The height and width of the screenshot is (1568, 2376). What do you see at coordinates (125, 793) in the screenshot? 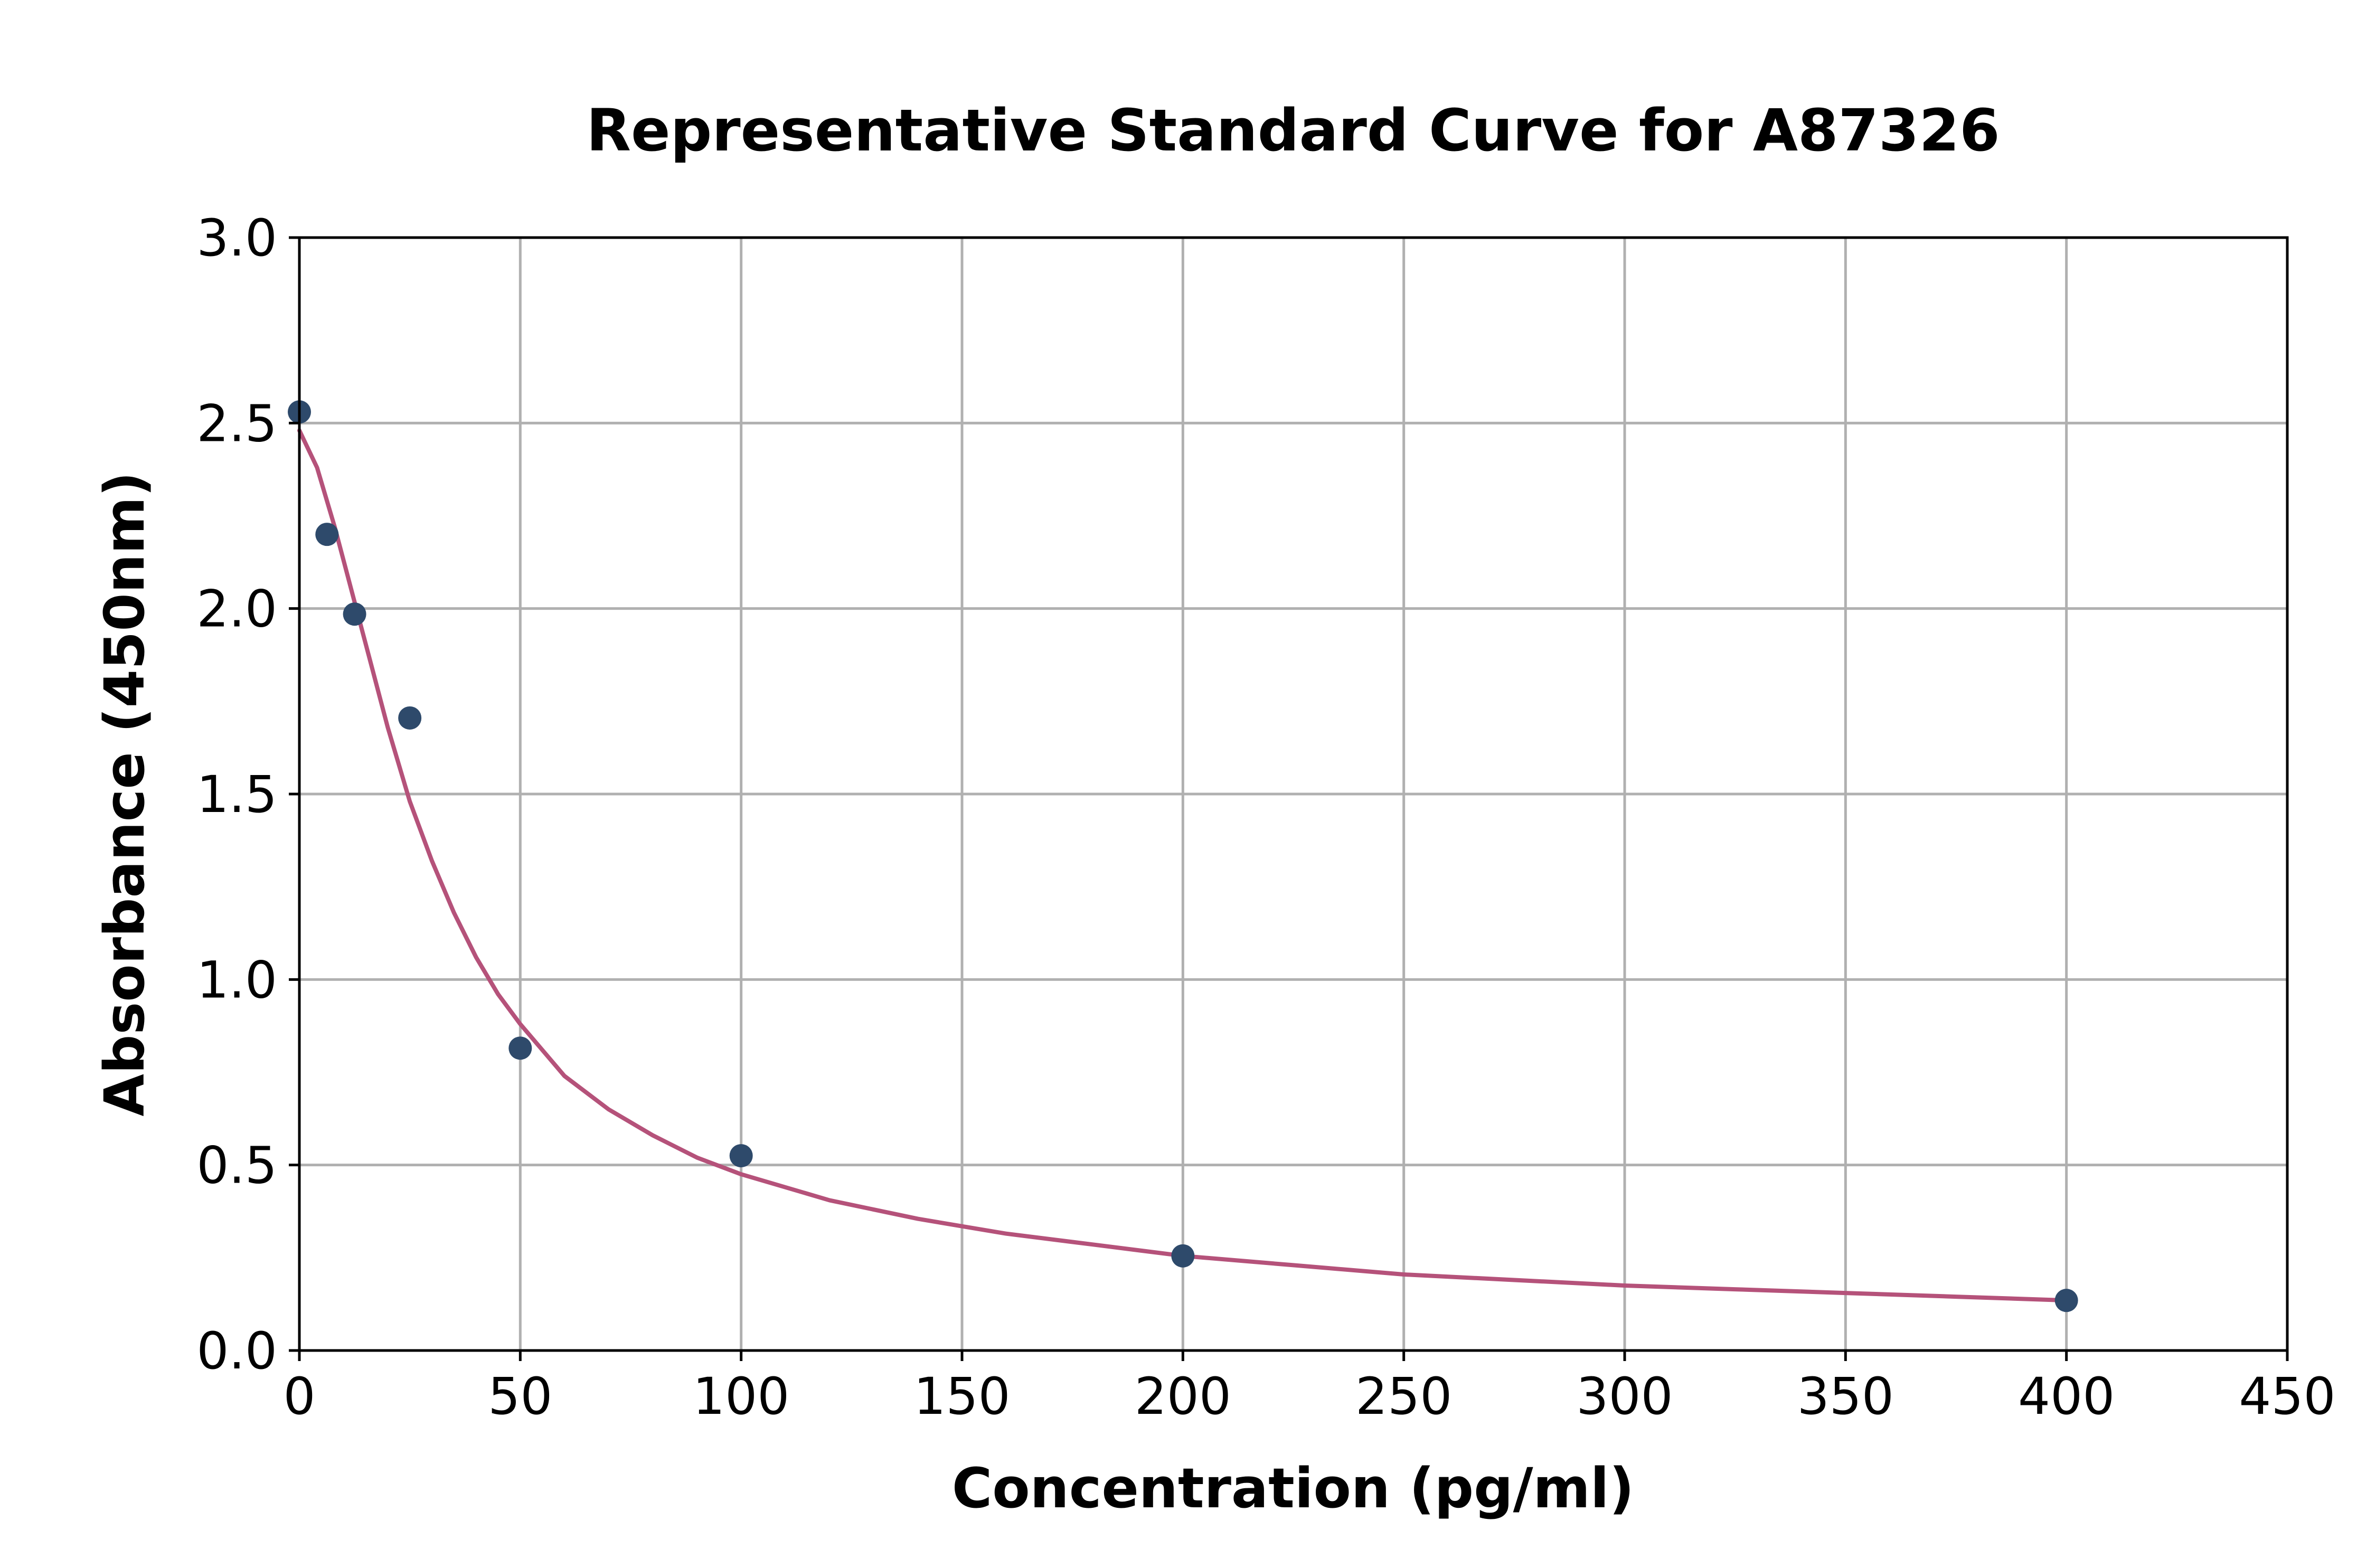
I see `y-axis-label: Absorbance (450nm)` at bounding box center [125, 793].